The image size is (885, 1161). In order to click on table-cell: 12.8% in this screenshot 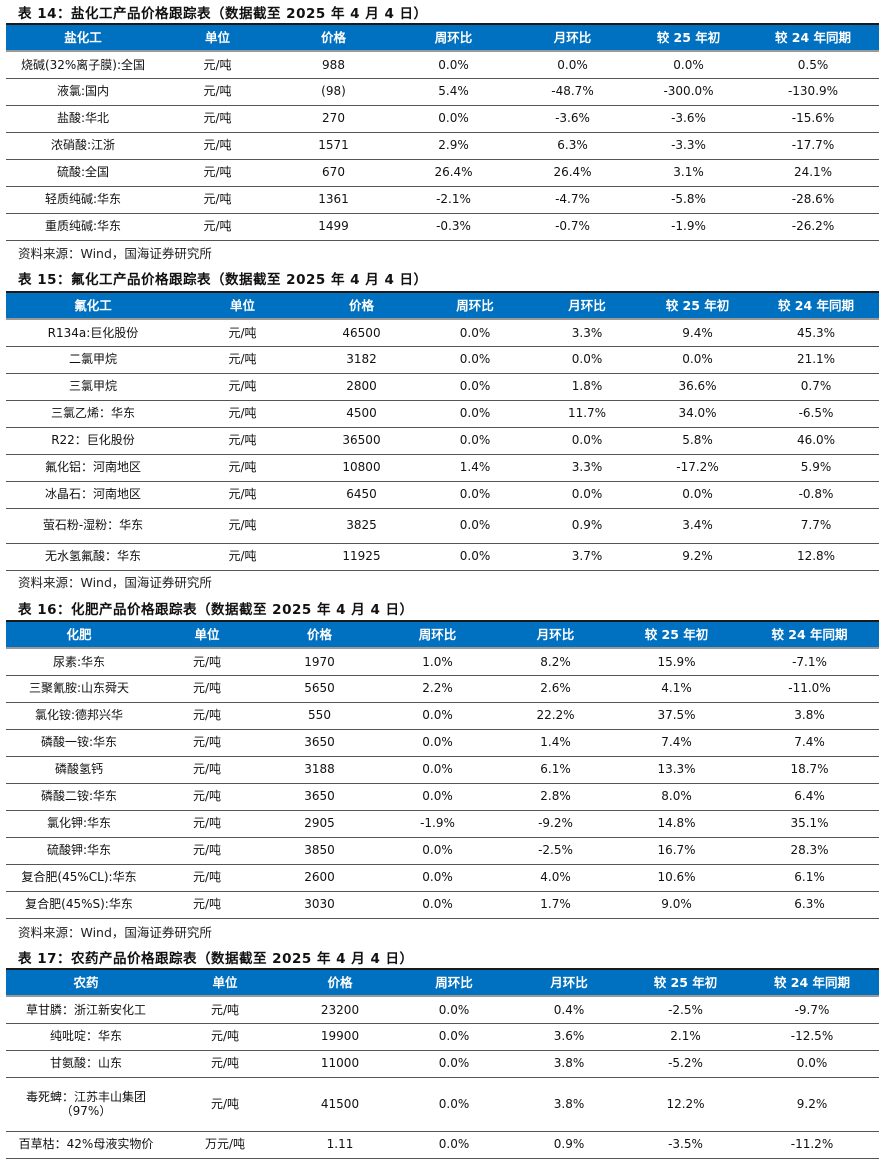, I will do `click(816, 556)`.